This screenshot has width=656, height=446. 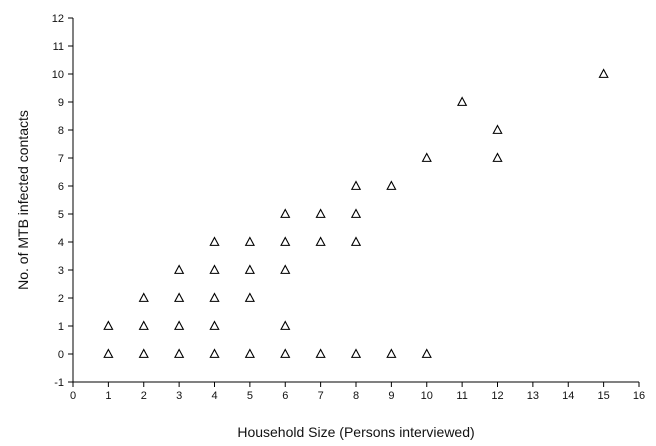 What do you see at coordinates (568, 396) in the screenshot?
I see `x-tick-label: 14` at bounding box center [568, 396].